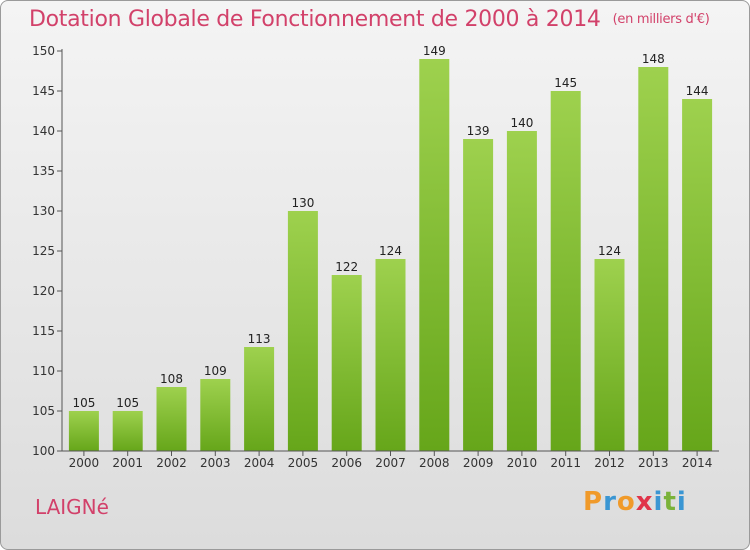  What do you see at coordinates (43, 371) in the screenshot?
I see `y-tick-label: 110` at bounding box center [43, 371].